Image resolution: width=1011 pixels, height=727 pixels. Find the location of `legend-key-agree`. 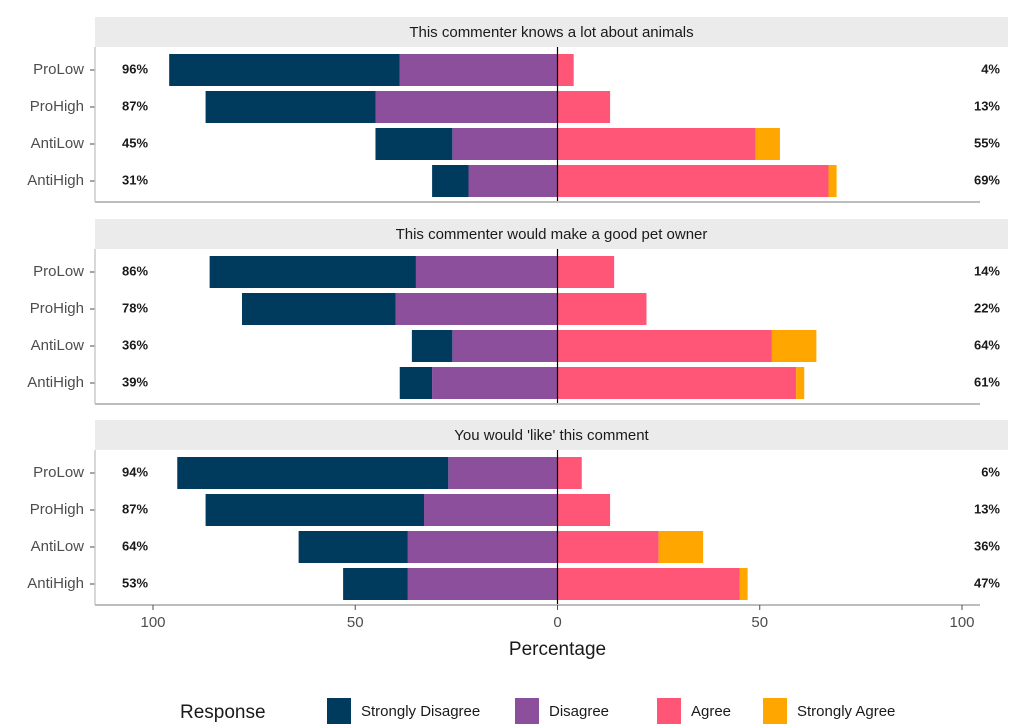

legend-key-agree is located at coordinates (669, 711).